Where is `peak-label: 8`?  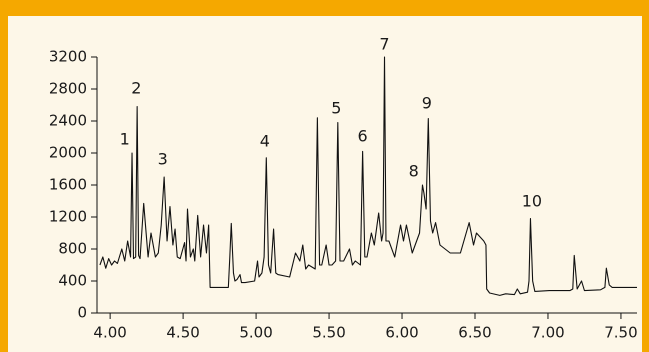 peak-label: 8 is located at coordinates (414, 171).